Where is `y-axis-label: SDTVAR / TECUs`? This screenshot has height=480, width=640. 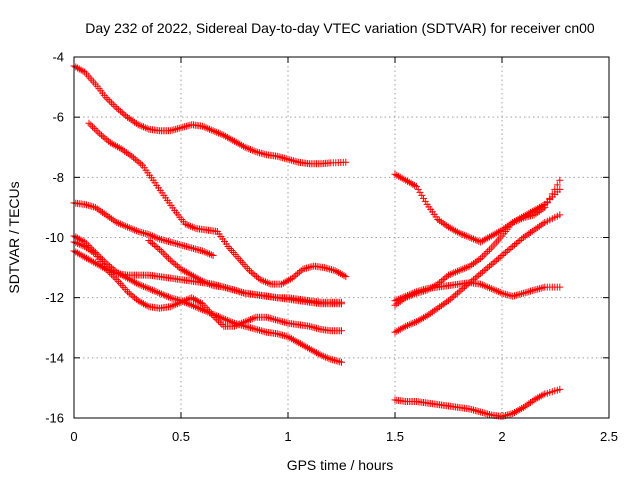 y-axis-label: SDTVAR / TECUs is located at coordinates (14, 237).